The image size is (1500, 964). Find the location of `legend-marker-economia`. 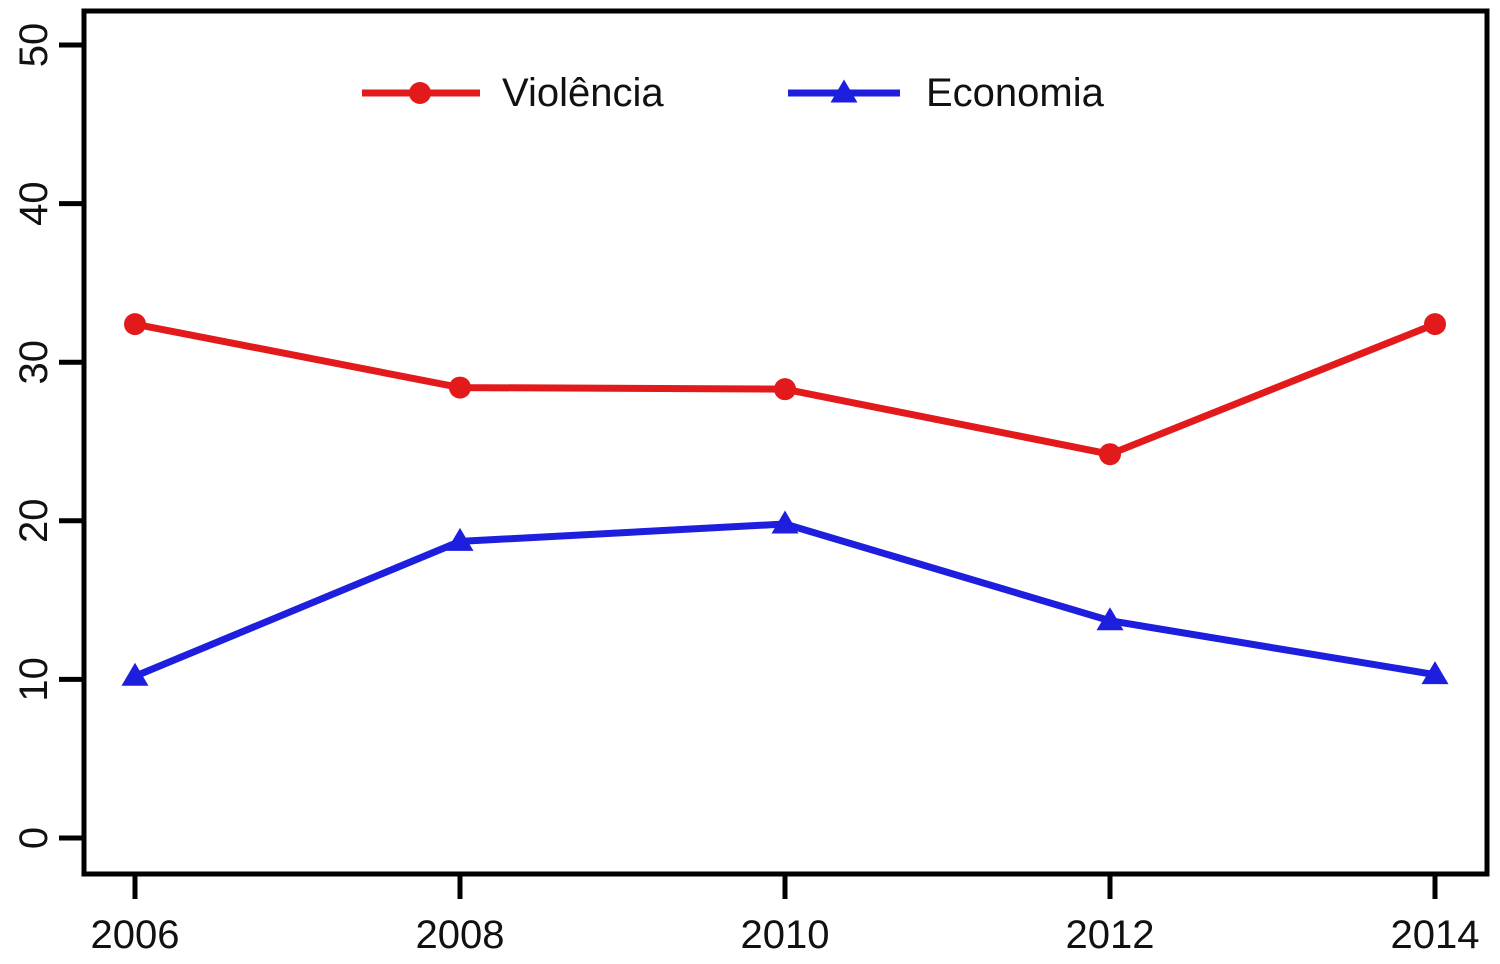

legend-marker-economia is located at coordinates (844, 91).